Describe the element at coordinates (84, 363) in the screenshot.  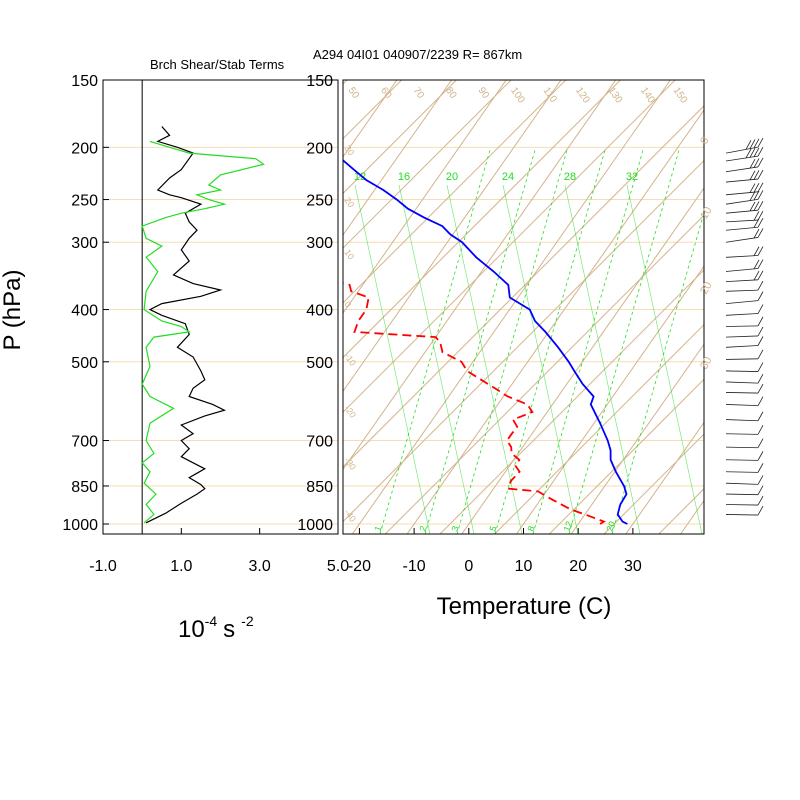
I see `left-y-tick-label: 500` at that location.